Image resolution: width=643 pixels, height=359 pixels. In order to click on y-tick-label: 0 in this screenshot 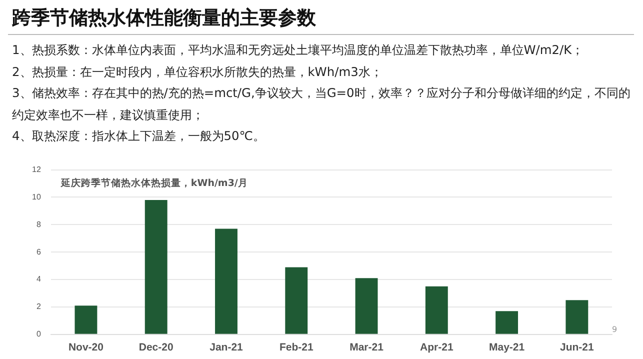, I will do `click(39, 334)`.